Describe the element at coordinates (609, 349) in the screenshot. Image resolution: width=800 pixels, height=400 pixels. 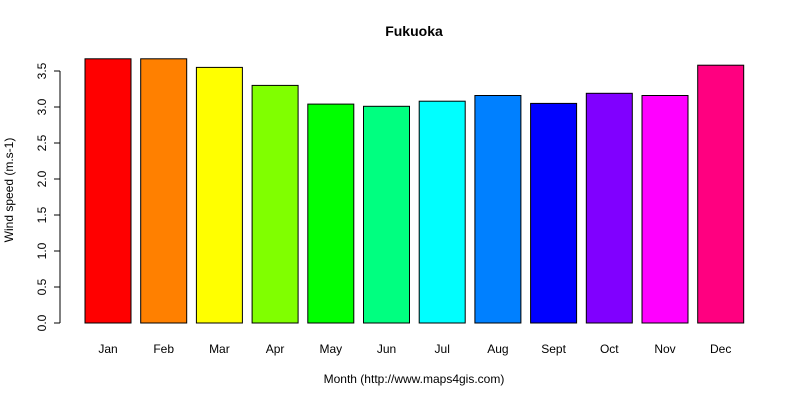
I see `x-tick-label: Oct` at that location.